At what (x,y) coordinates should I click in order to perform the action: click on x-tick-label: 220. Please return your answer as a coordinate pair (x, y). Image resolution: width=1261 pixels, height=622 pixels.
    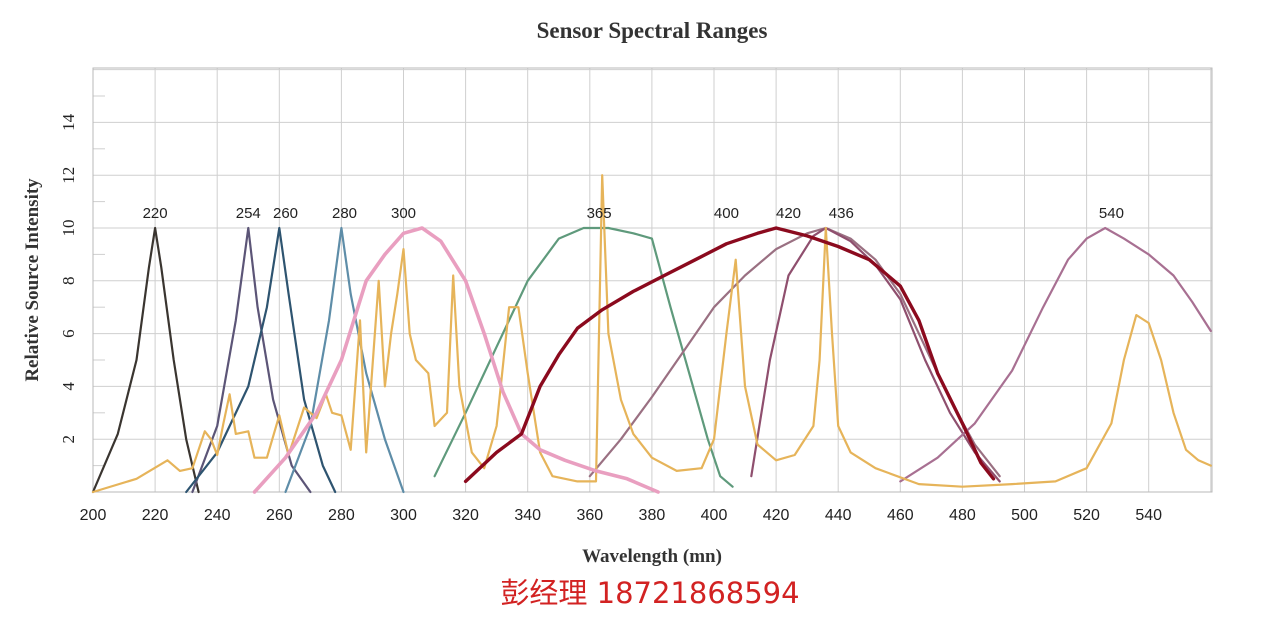
    Looking at the image, I should click on (155, 515).